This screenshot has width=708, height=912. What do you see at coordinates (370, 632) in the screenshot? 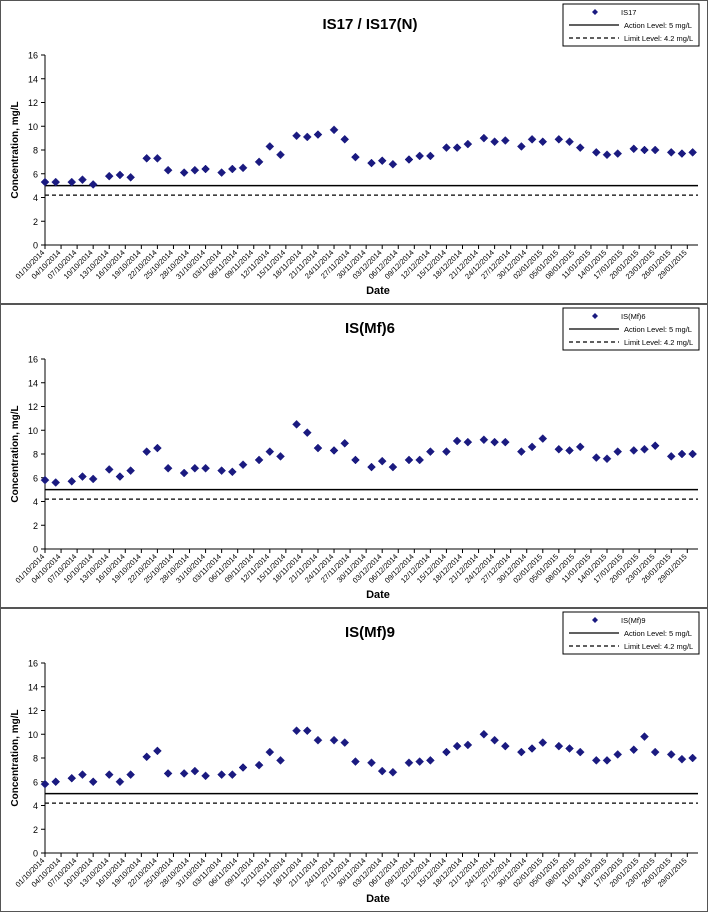
I see `chart-title: IS(Mf)9` at bounding box center [370, 632].